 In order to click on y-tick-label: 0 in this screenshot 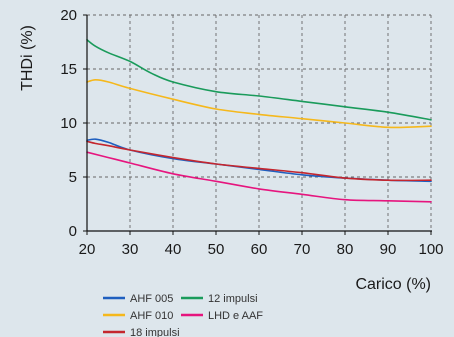, I will do `click(73, 231)`.